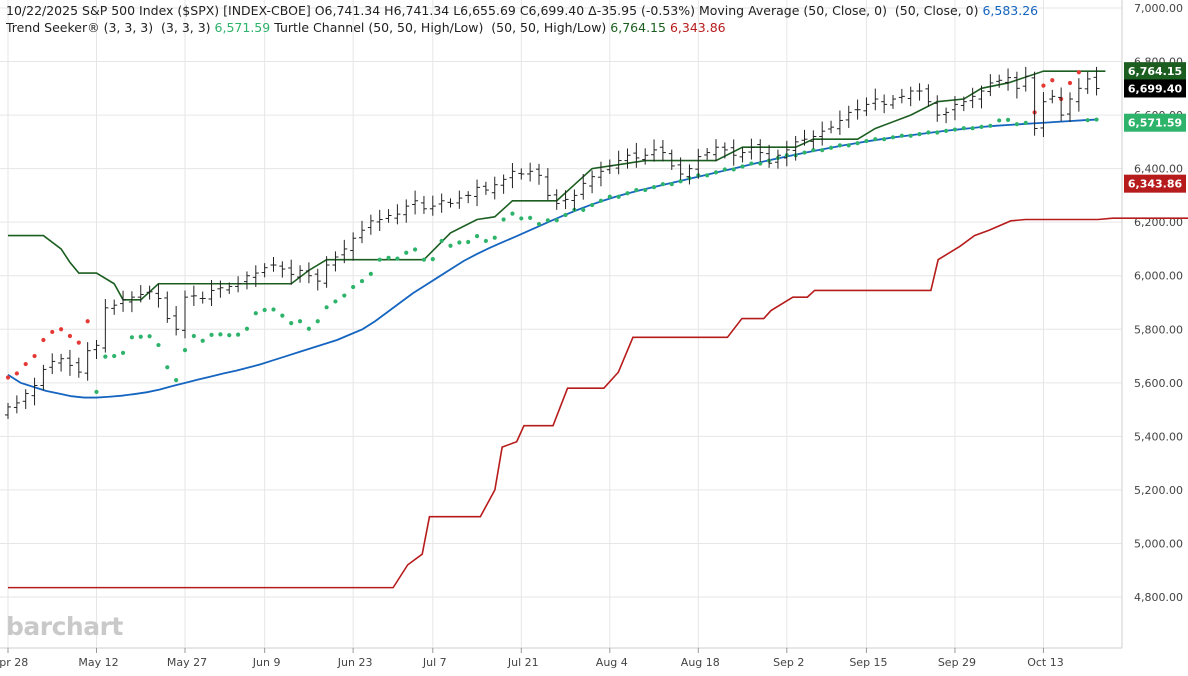 The height and width of the screenshot is (676, 1188). Describe the element at coordinates (1158, 276) in the screenshot. I see `y-tick-label: 6,000.00` at that location.